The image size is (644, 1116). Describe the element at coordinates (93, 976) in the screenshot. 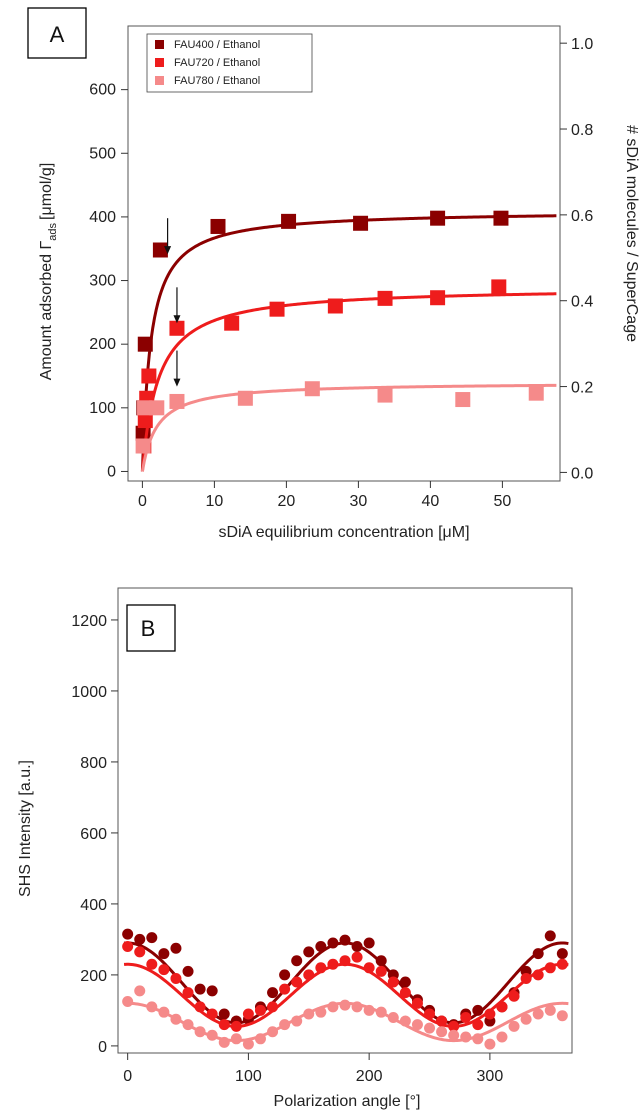

I see `y-tick-label: 200` at that location.